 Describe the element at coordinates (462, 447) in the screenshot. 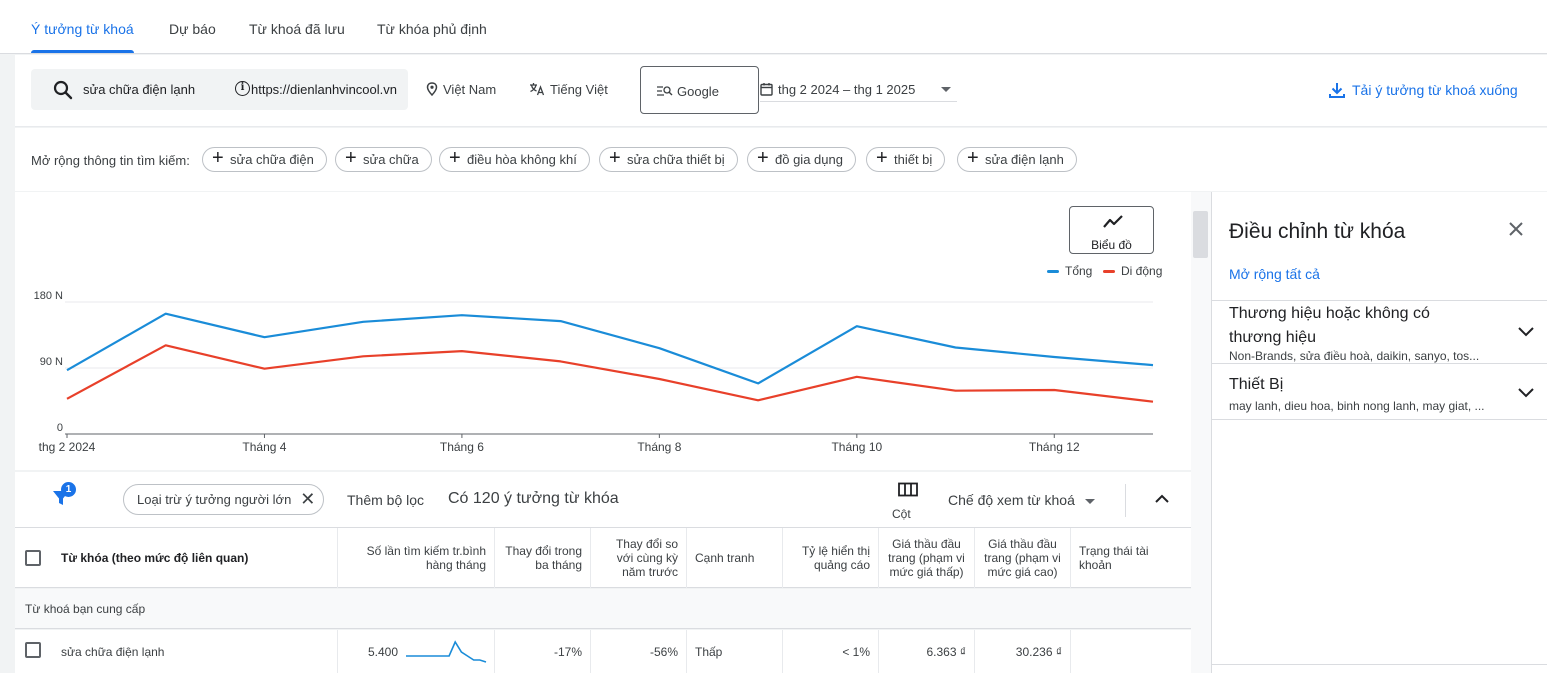

I see `x-tick-label: Tháng 6` at that location.